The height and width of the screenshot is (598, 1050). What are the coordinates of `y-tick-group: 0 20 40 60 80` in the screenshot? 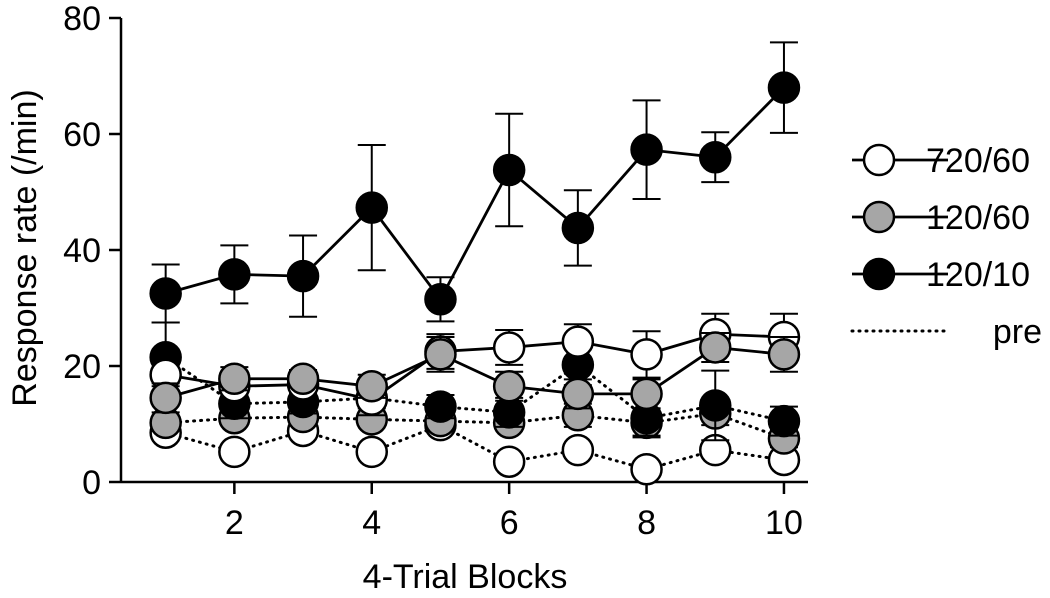 It's located at (92, 251).